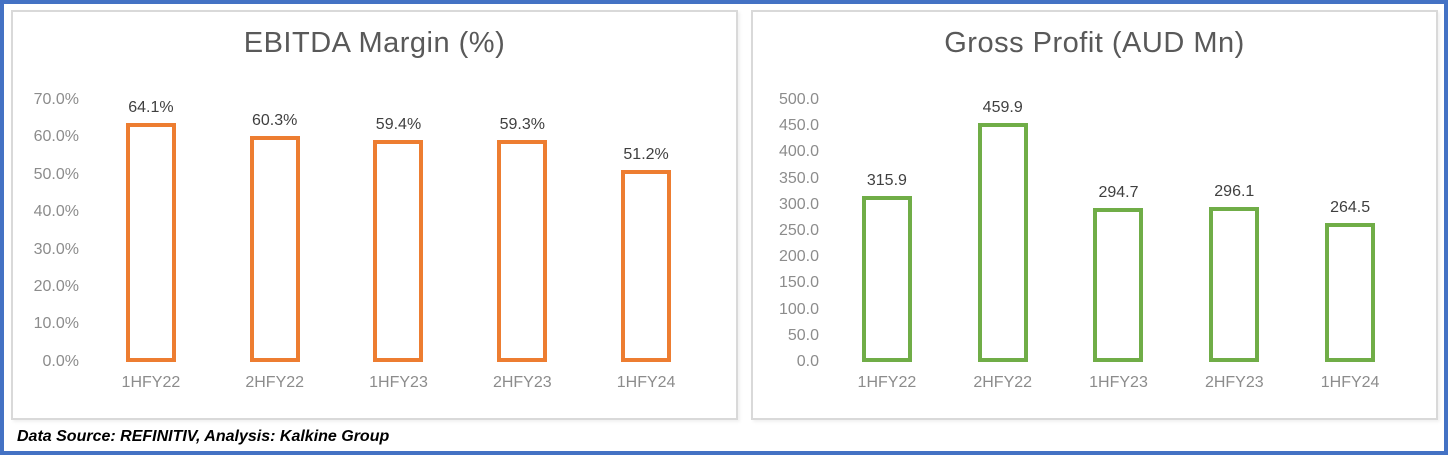 The image size is (1448, 455). What do you see at coordinates (798, 257) in the screenshot?
I see `y-tick-label: 200.0` at bounding box center [798, 257].